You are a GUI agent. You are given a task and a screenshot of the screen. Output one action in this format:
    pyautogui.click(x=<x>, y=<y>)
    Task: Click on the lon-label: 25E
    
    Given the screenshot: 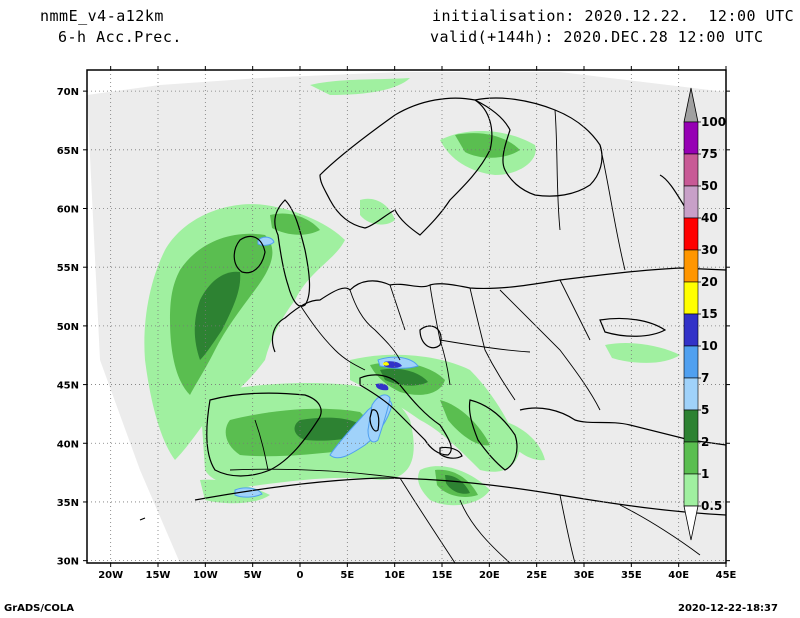 What is the action you would take?
    pyautogui.click(x=536, y=575)
    